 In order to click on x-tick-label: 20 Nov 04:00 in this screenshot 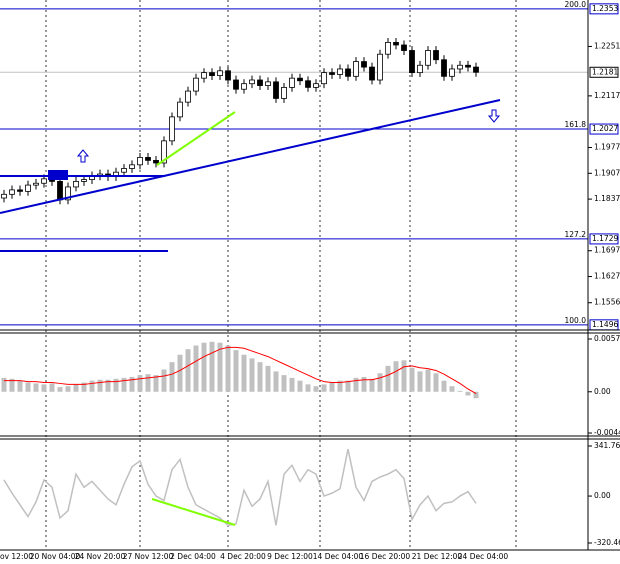, I will do `click(55, 556)`.